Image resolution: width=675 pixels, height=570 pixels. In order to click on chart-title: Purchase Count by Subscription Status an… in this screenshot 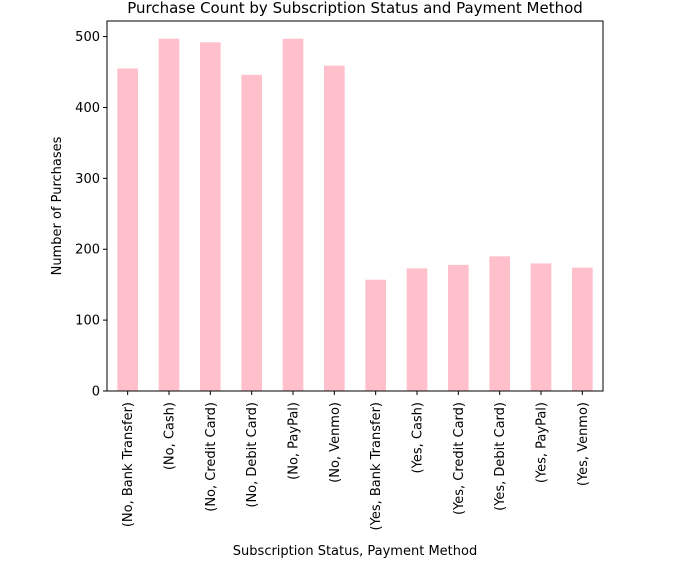, I will do `click(355, 8)`.